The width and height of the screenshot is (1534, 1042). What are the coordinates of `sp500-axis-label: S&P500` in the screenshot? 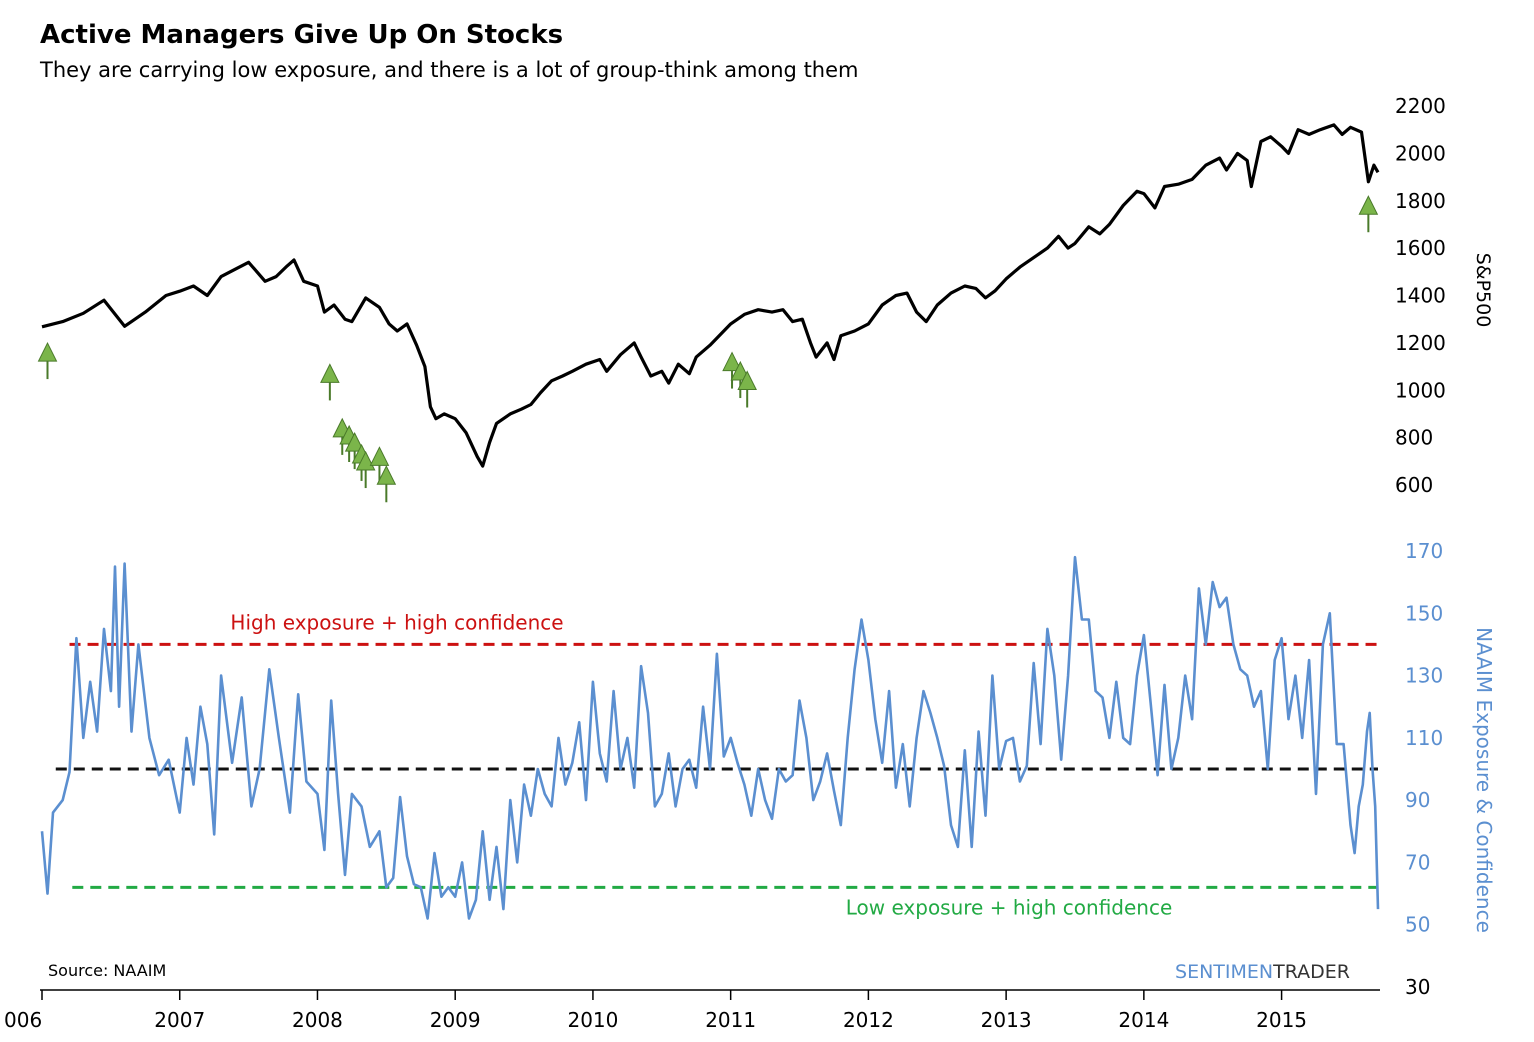 It's located at (1483, 290).